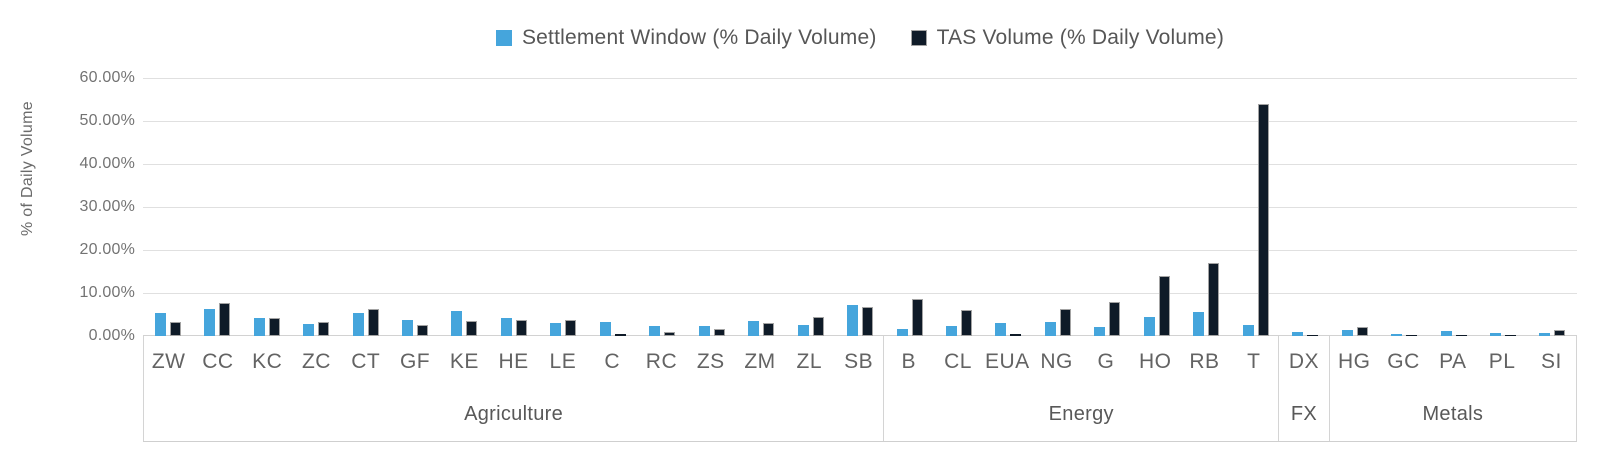 Image resolution: width=1600 pixels, height=449 pixels. Describe the element at coordinates (1560, 333) in the screenshot. I see `bar-tas-SI` at that location.